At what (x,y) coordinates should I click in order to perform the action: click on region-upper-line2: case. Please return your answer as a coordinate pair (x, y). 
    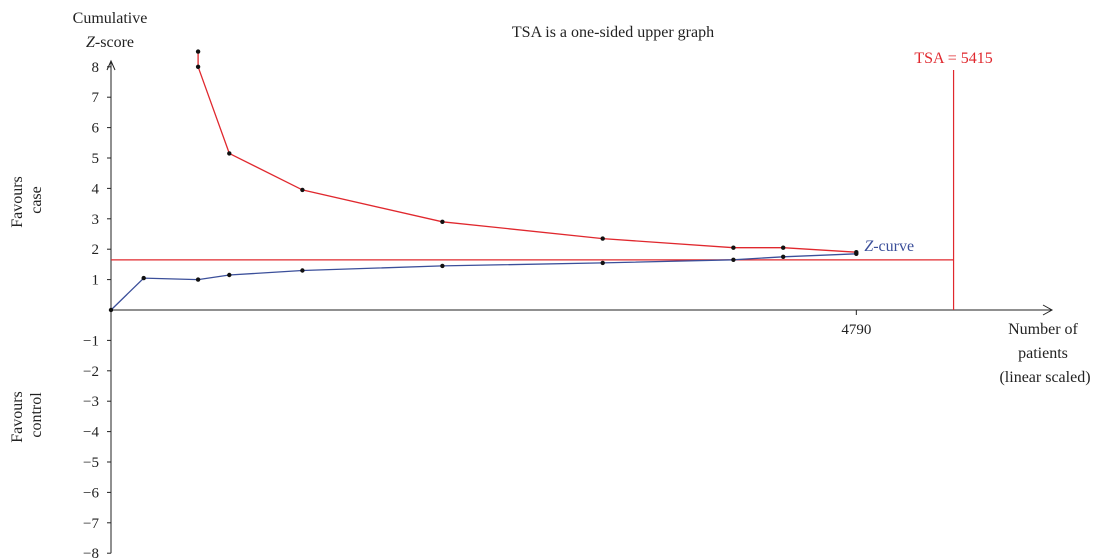
    Looking at the image, I should click on (36, 200).